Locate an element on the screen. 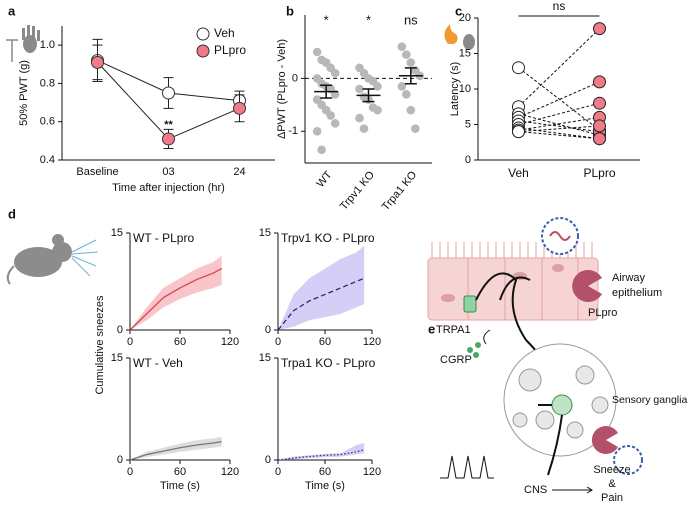 This screenshot has height=511, width=700. y-tick-label: 0.4 is located at coordinates (47, 160).